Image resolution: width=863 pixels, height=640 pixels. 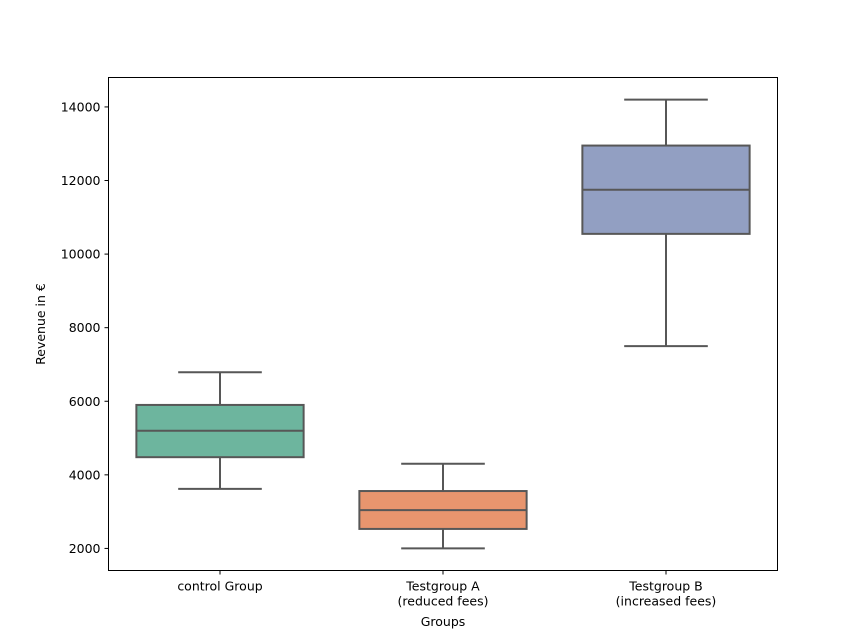 I want to click on x-tick-label-line: Testgroup B, so click(x=665, y=586).